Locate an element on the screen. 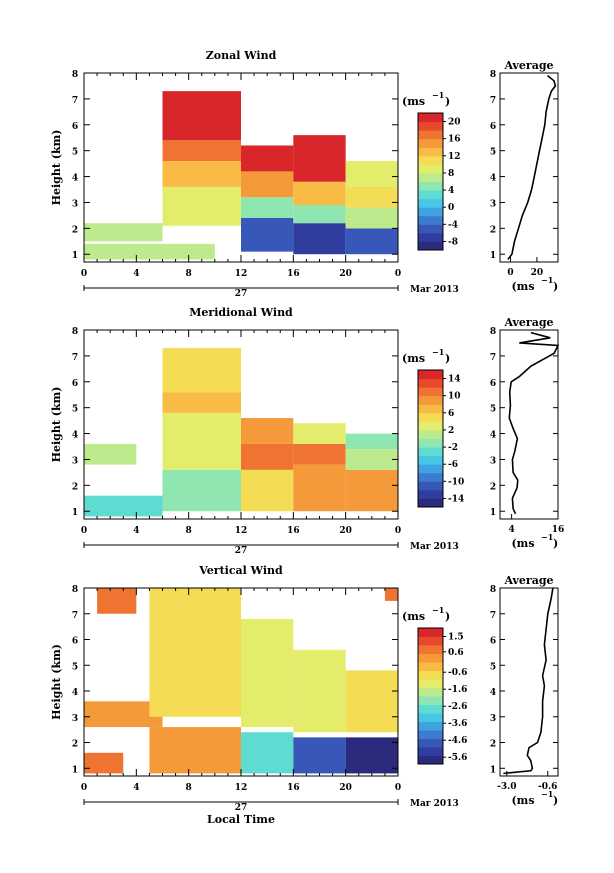 The image size is (614, 873). y-tick-label: 2 is located at coordinates (75, 230).